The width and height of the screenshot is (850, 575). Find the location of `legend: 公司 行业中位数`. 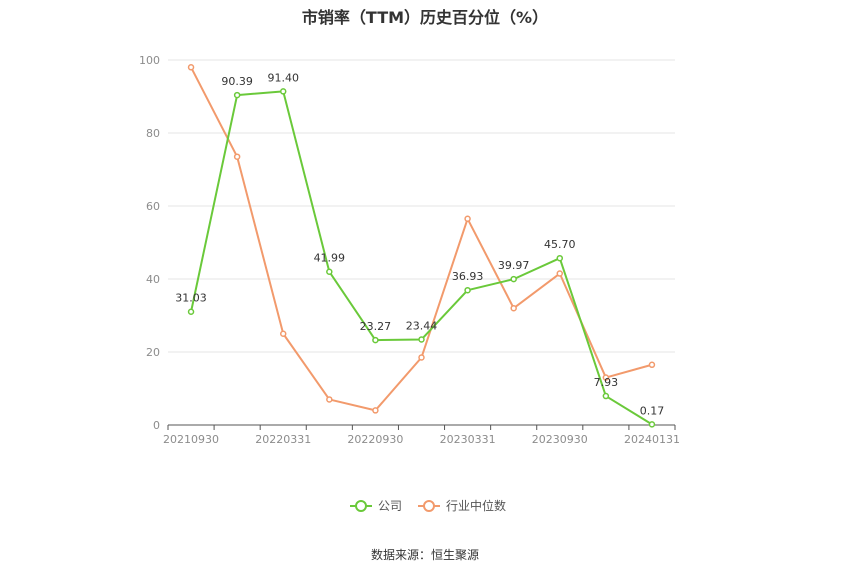

legend: 公司 行业中位数 is located at coordinates (428, 505).